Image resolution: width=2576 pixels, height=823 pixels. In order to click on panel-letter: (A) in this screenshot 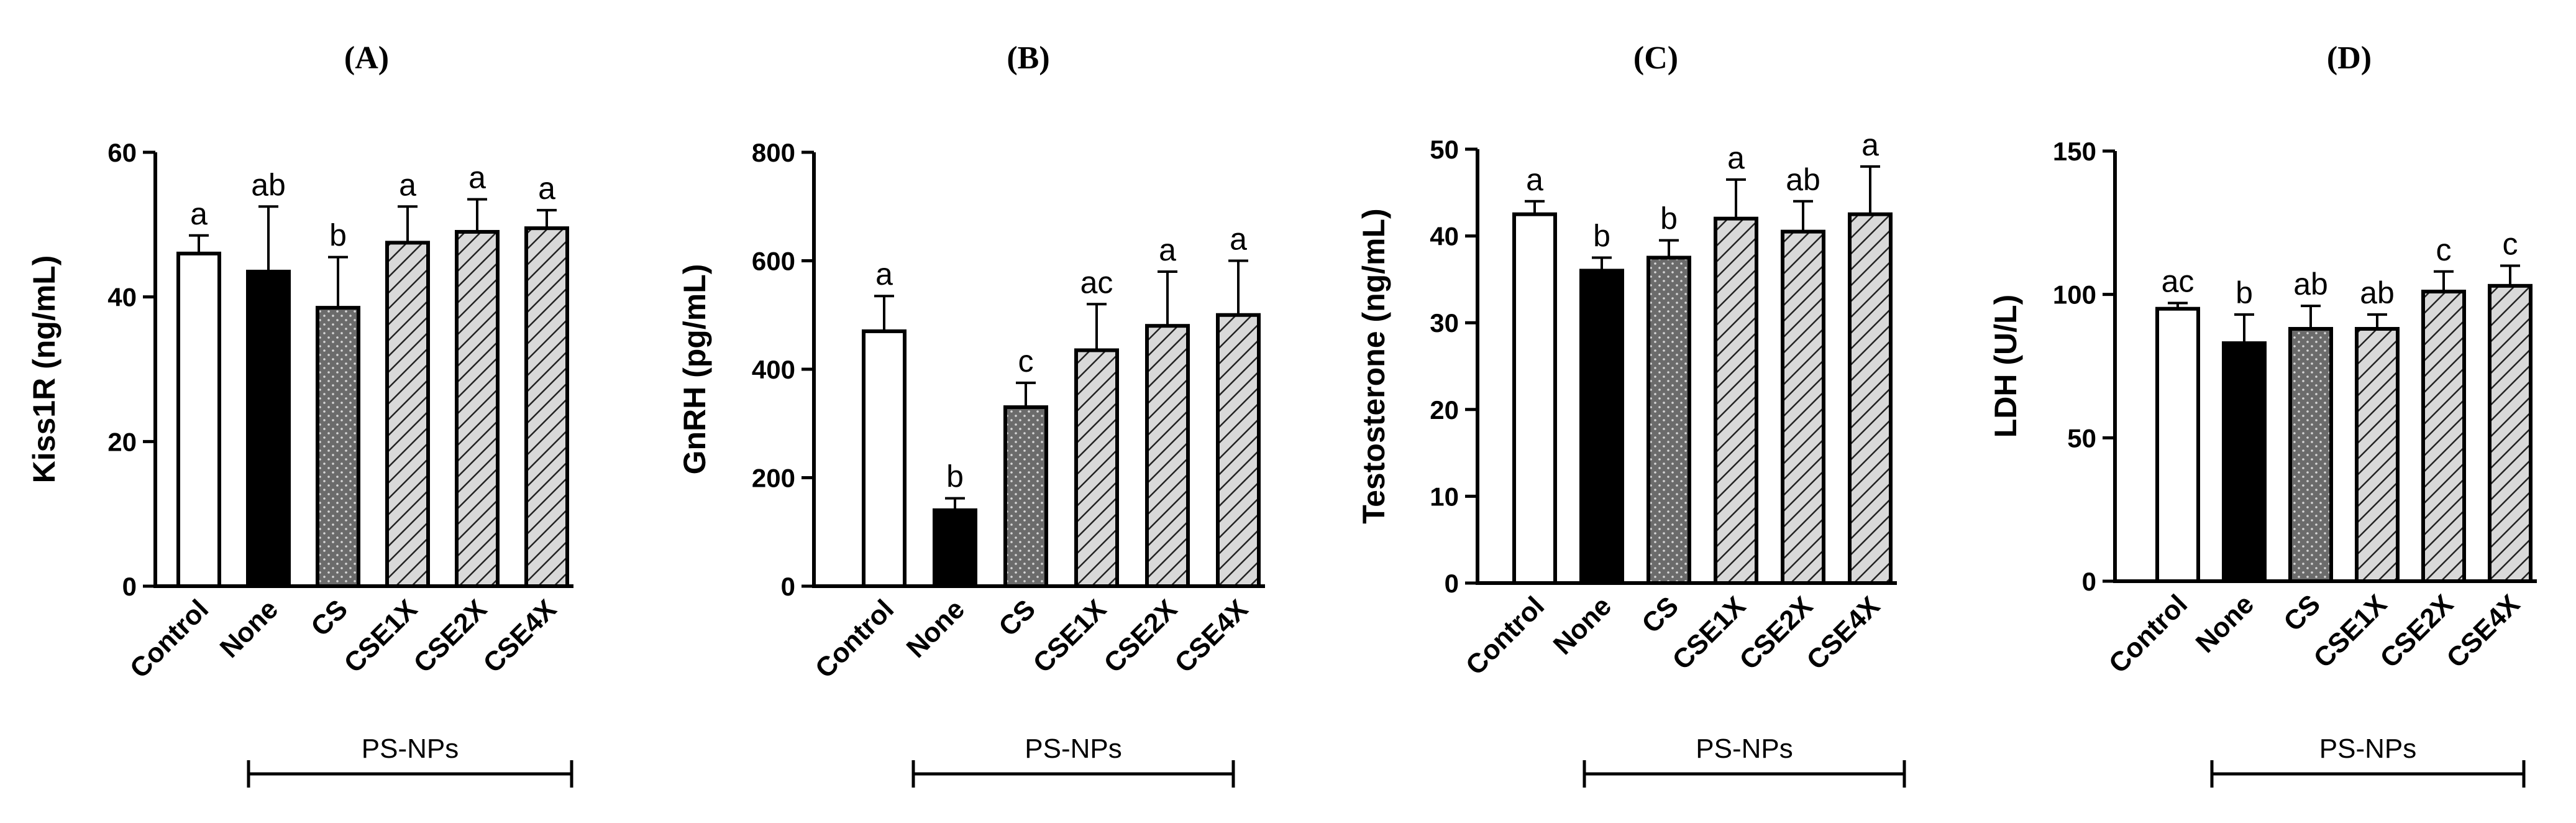, I will do `click(367, 58)`.